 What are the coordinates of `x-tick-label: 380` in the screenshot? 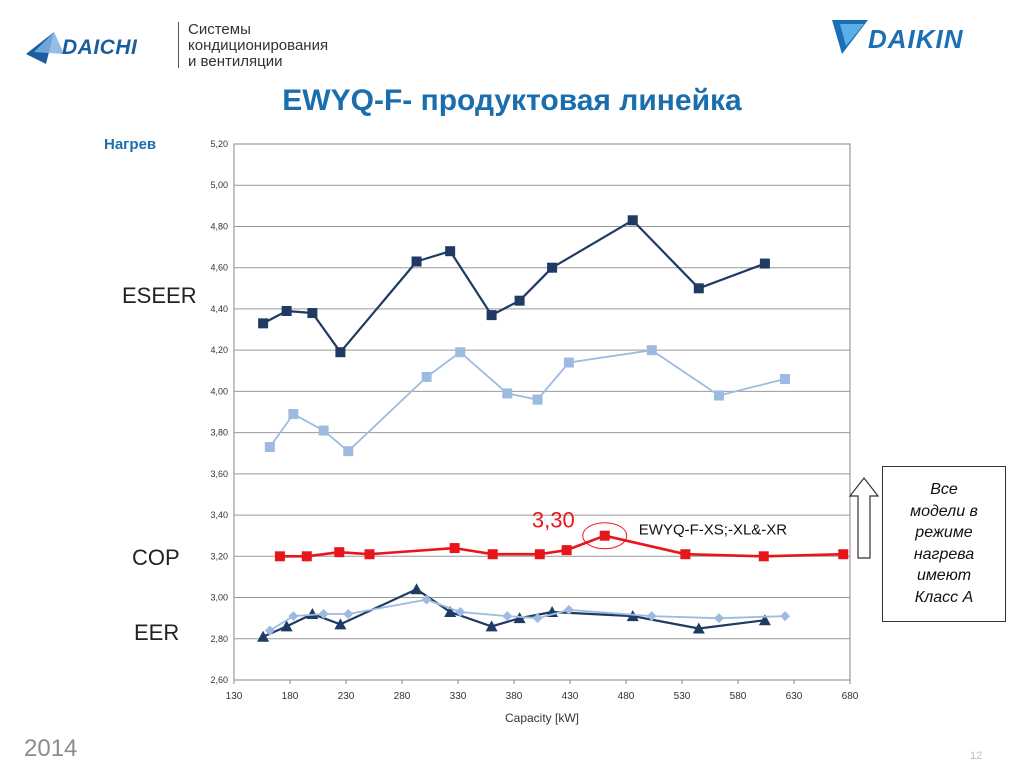 It's located at (514, 696).